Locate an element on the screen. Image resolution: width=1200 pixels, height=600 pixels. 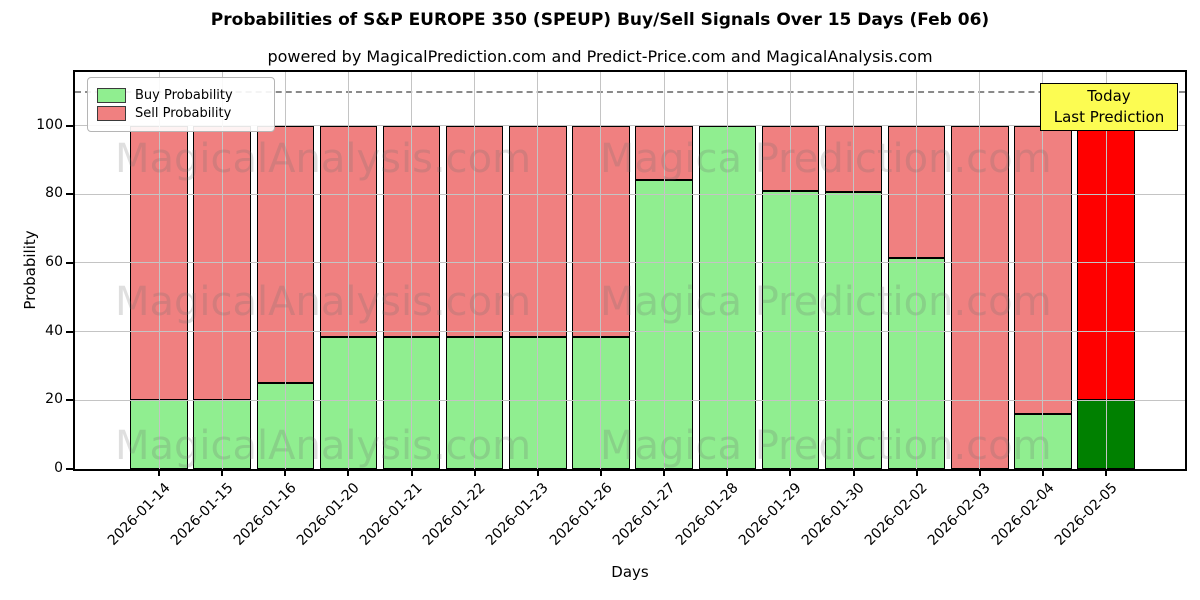
today-annotation-line1: Today is located at coordinates (1109, 96).